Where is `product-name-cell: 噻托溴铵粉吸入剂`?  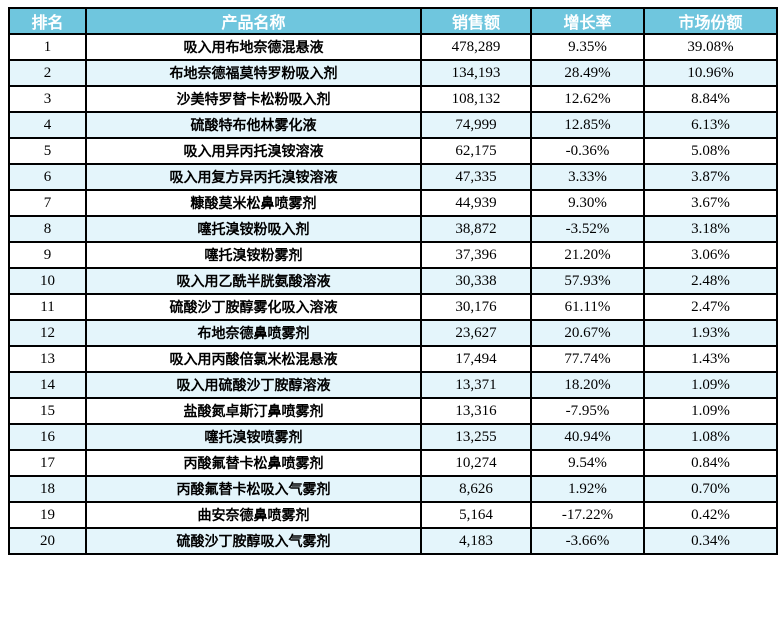
product-name-cell: 噻托溴铵粉吸入剂 is located at coordinates (253, 229).